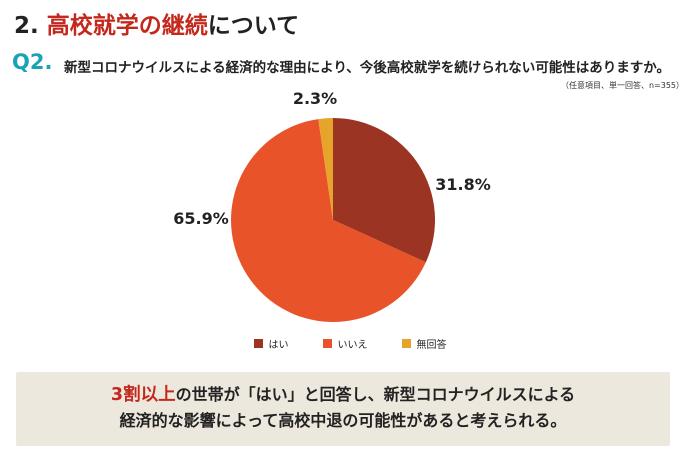 Image resolution: width=700 pixels, height=455 pixels. I want to click on callout-line-1: 3割以上の世帯が「はい」と回答し、新型コロナウイルスによる, so click(343, 395).